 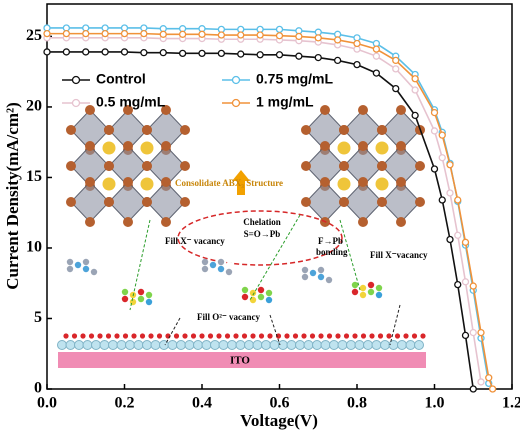 I want to click on annotation: Fill O²⁻ vacancy, so click(x=228, y=317).